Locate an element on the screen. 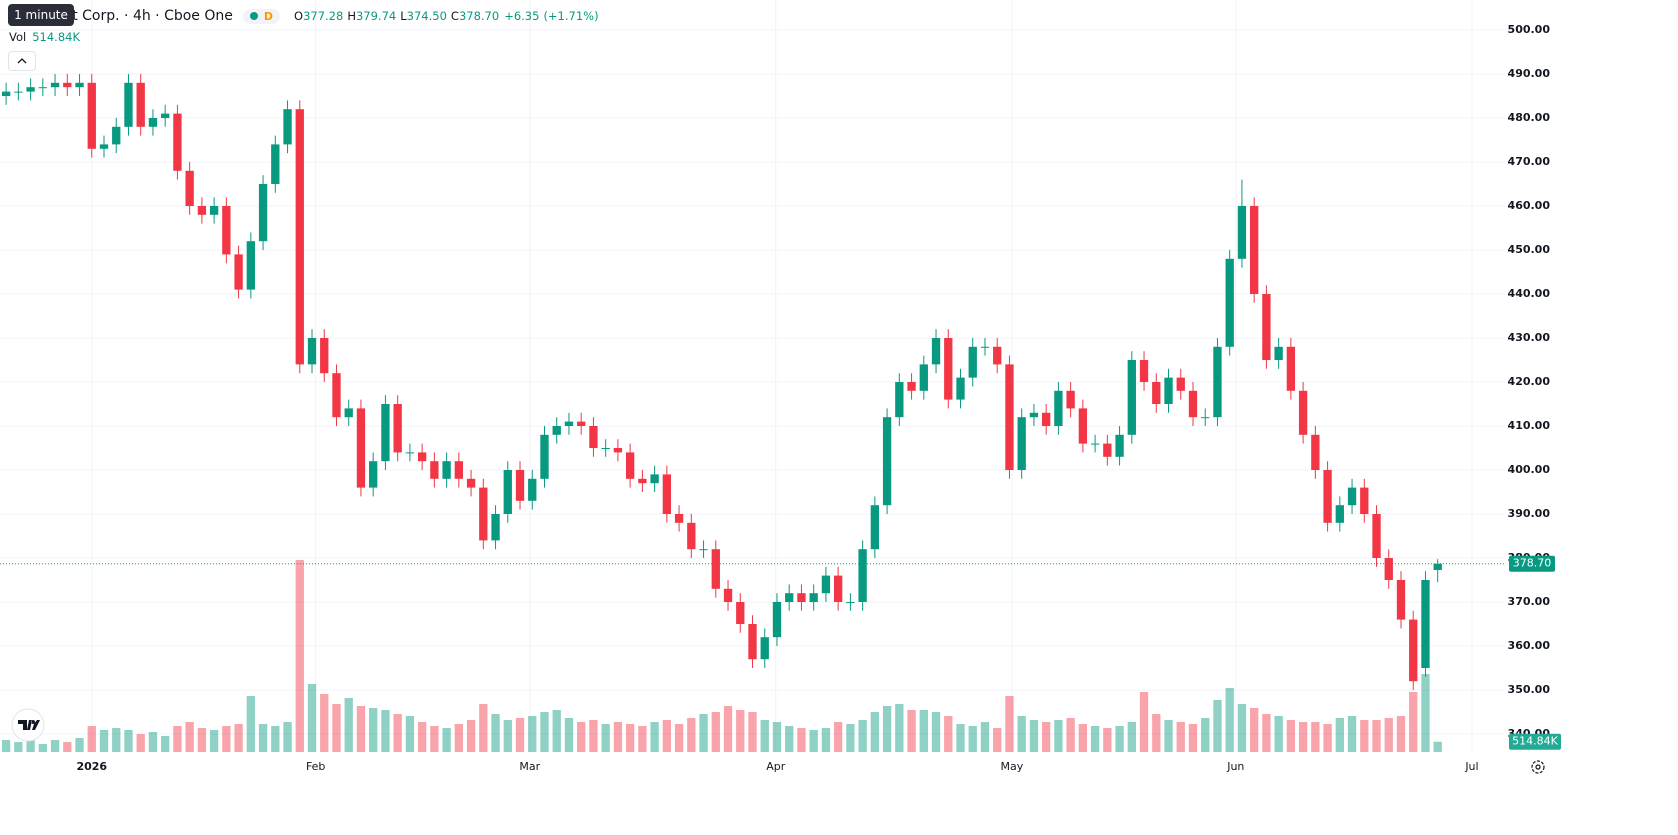  y-tick-label: 400.00 is located at coordinates (1529, 469).